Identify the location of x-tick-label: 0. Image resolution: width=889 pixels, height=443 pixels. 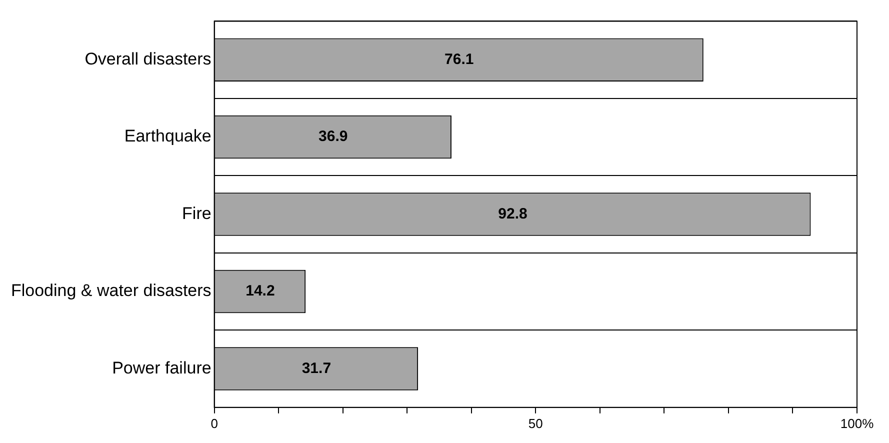
(214, 423).